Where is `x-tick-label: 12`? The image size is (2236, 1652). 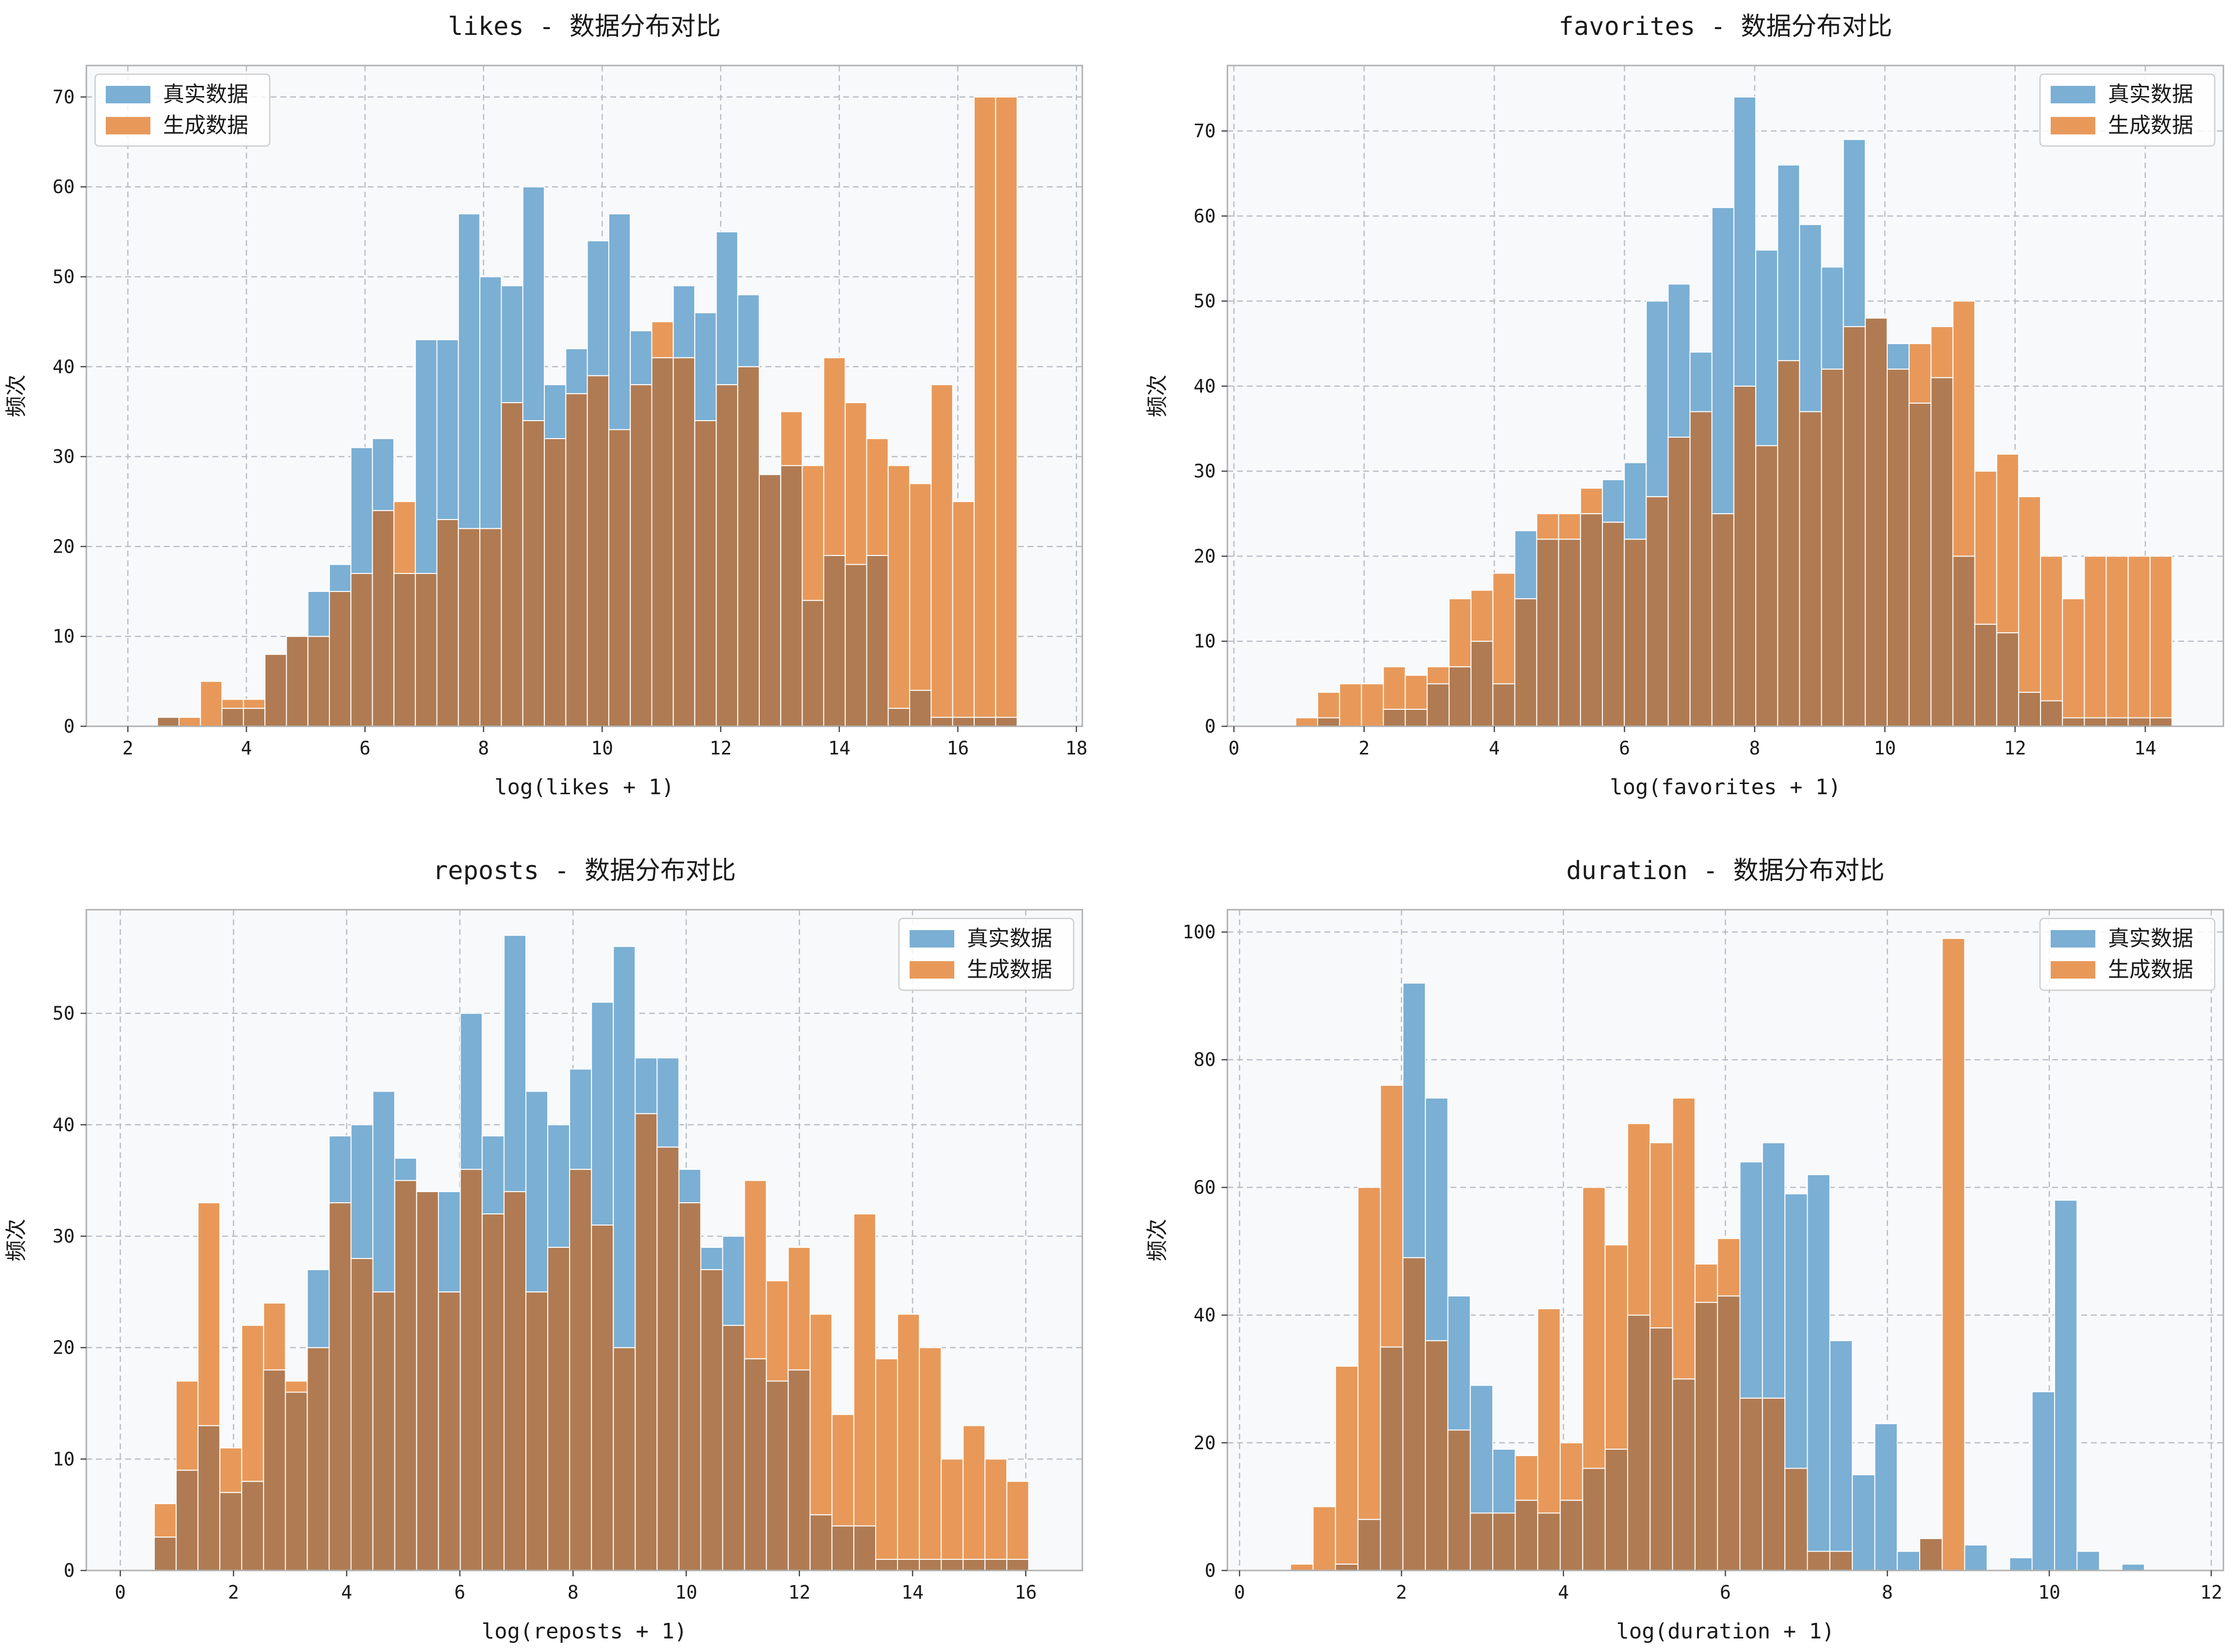 x-tick-label: 12 is located at coordinates (721, 748).